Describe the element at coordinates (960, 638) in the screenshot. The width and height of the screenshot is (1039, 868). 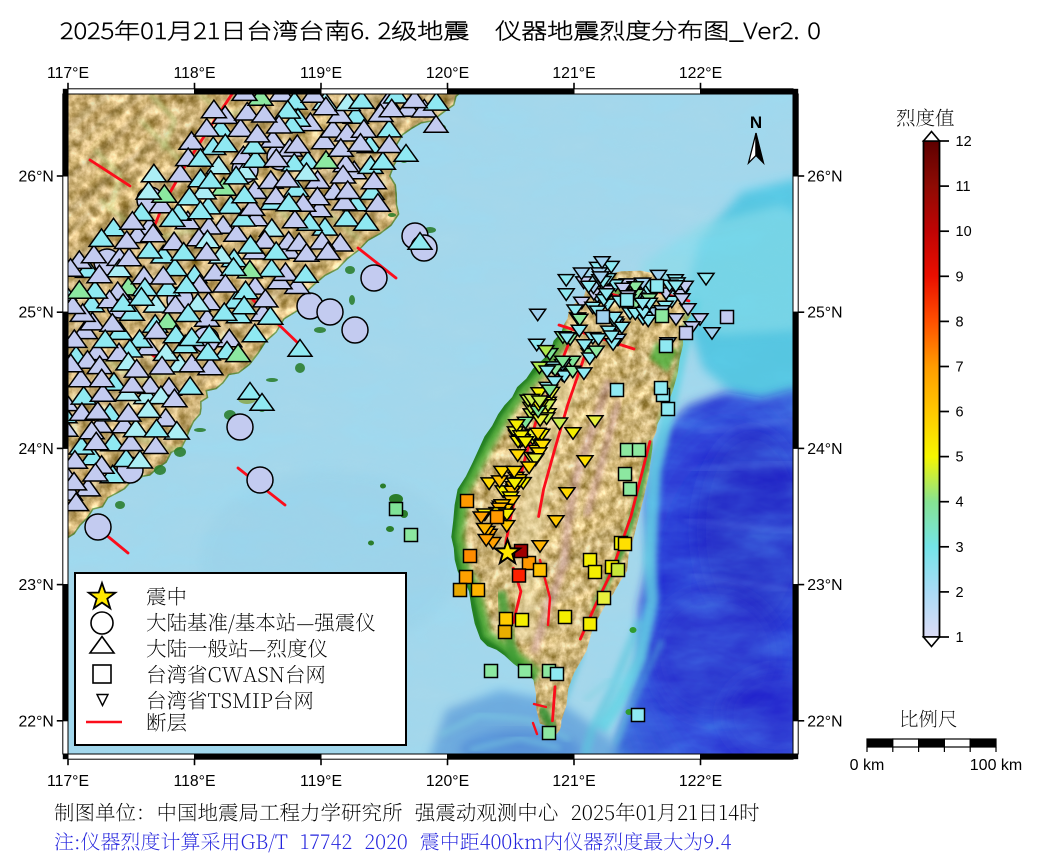
I see `svg-text: 1` at that location.